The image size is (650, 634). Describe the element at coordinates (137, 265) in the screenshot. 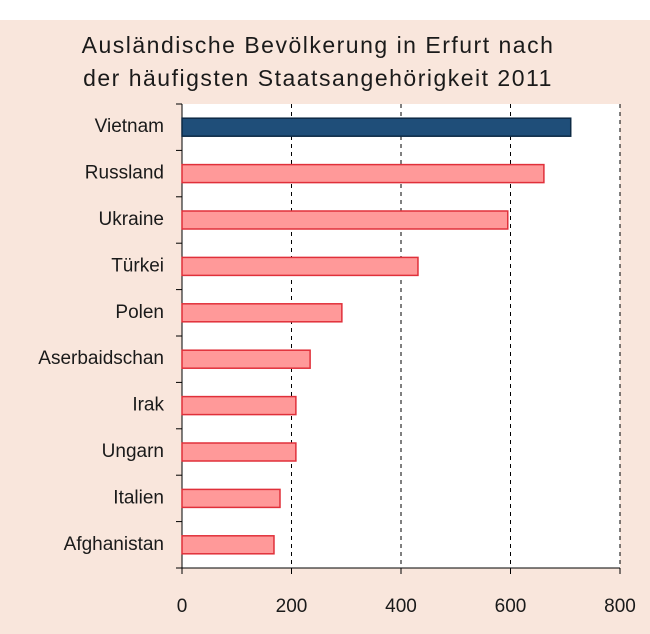

I see `y-tick-label: Türkei` at that location.